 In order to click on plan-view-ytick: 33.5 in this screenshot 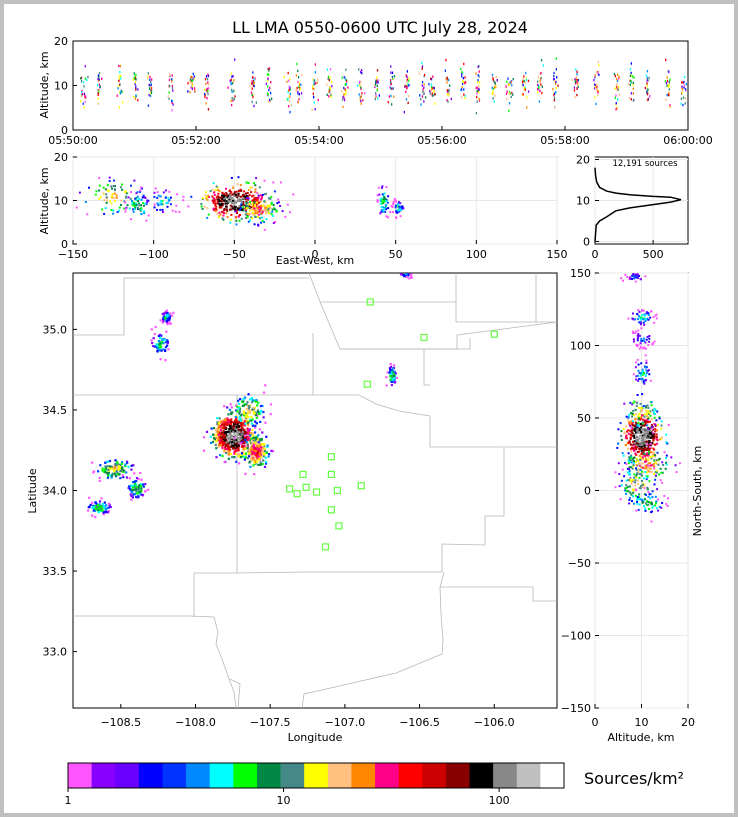, I will do `click(55, 571)`.